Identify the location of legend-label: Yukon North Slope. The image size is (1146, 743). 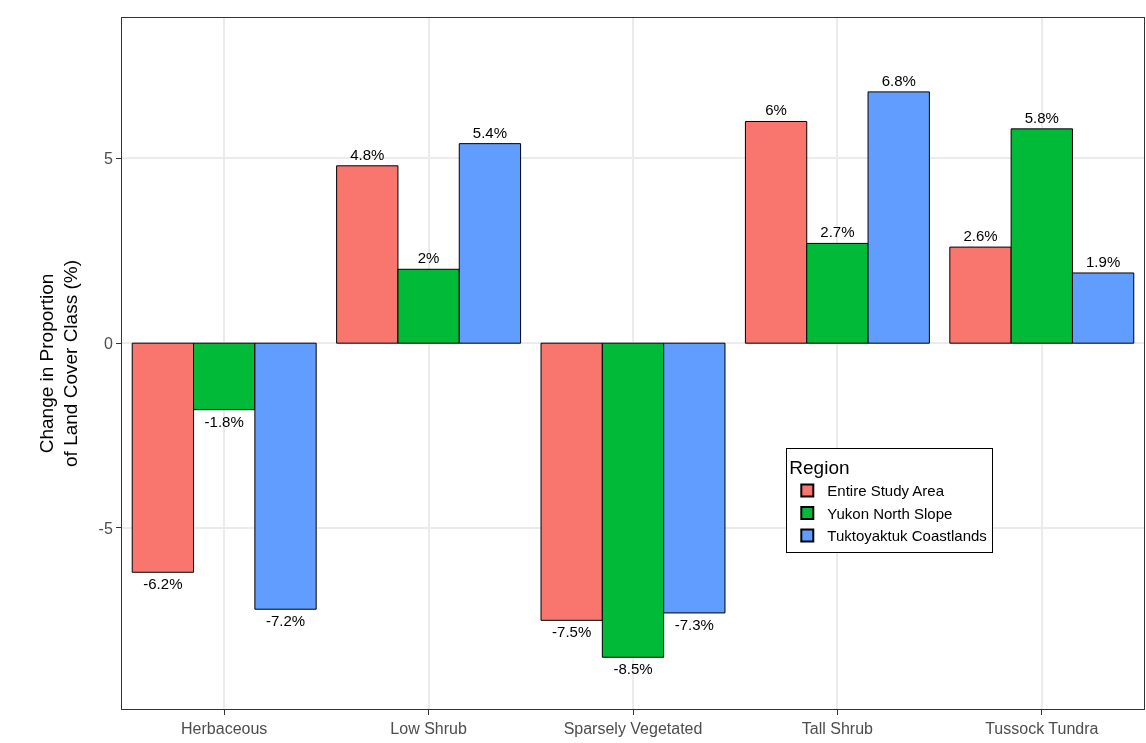
(890, 513).